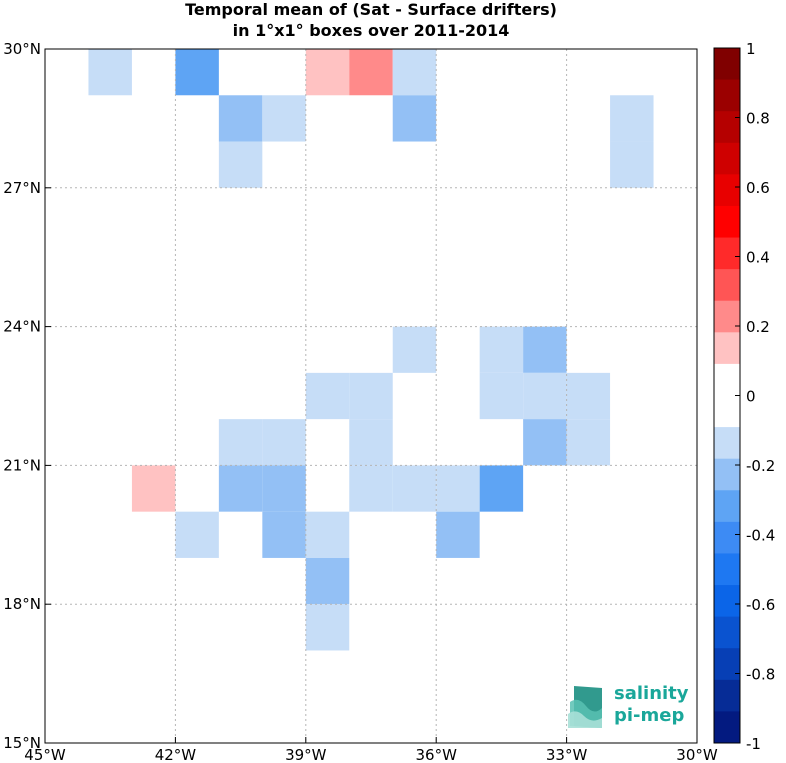 Image resolution: width=786 pixels, height=763 pixels. What do you see at coordinates (371, 750) in the screenshot?
I see `x-axis: 45°W 42°W 39°W 36°W 33°W 30°W` at bounding box center [371, 750].